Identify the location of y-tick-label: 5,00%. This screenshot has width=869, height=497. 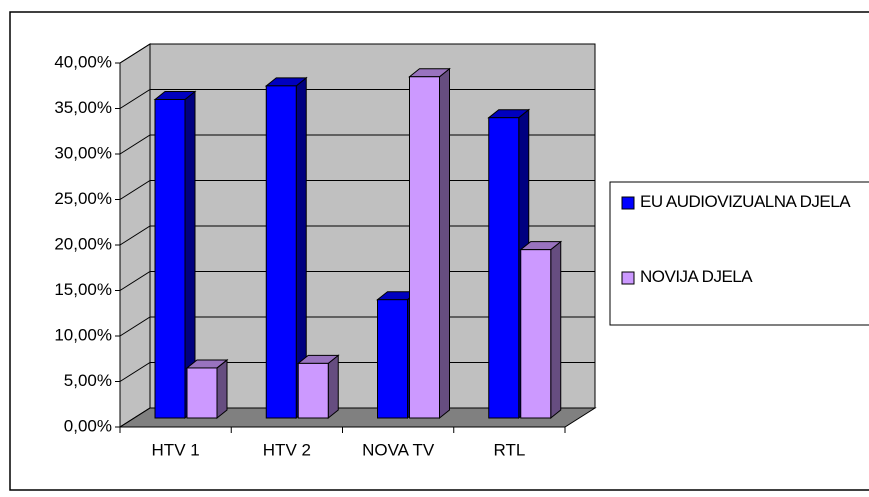
(88, 380).